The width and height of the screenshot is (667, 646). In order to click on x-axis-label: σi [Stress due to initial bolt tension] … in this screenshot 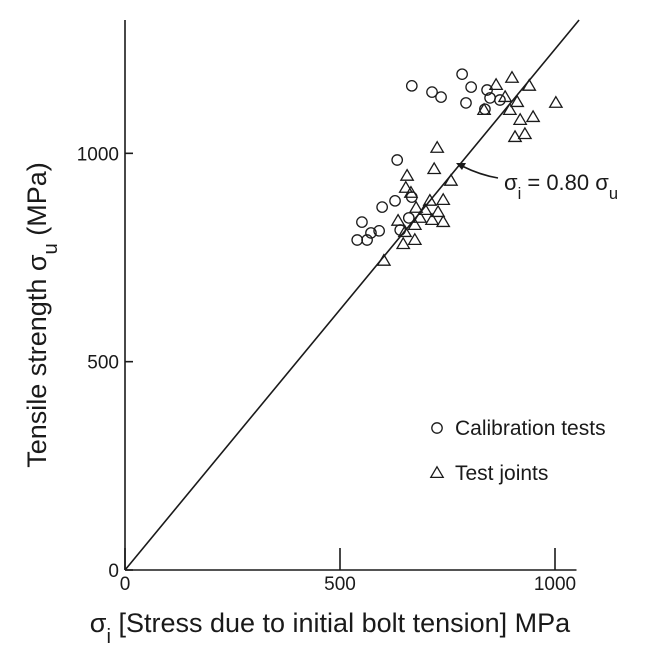, I will do `click(330, 627)`.